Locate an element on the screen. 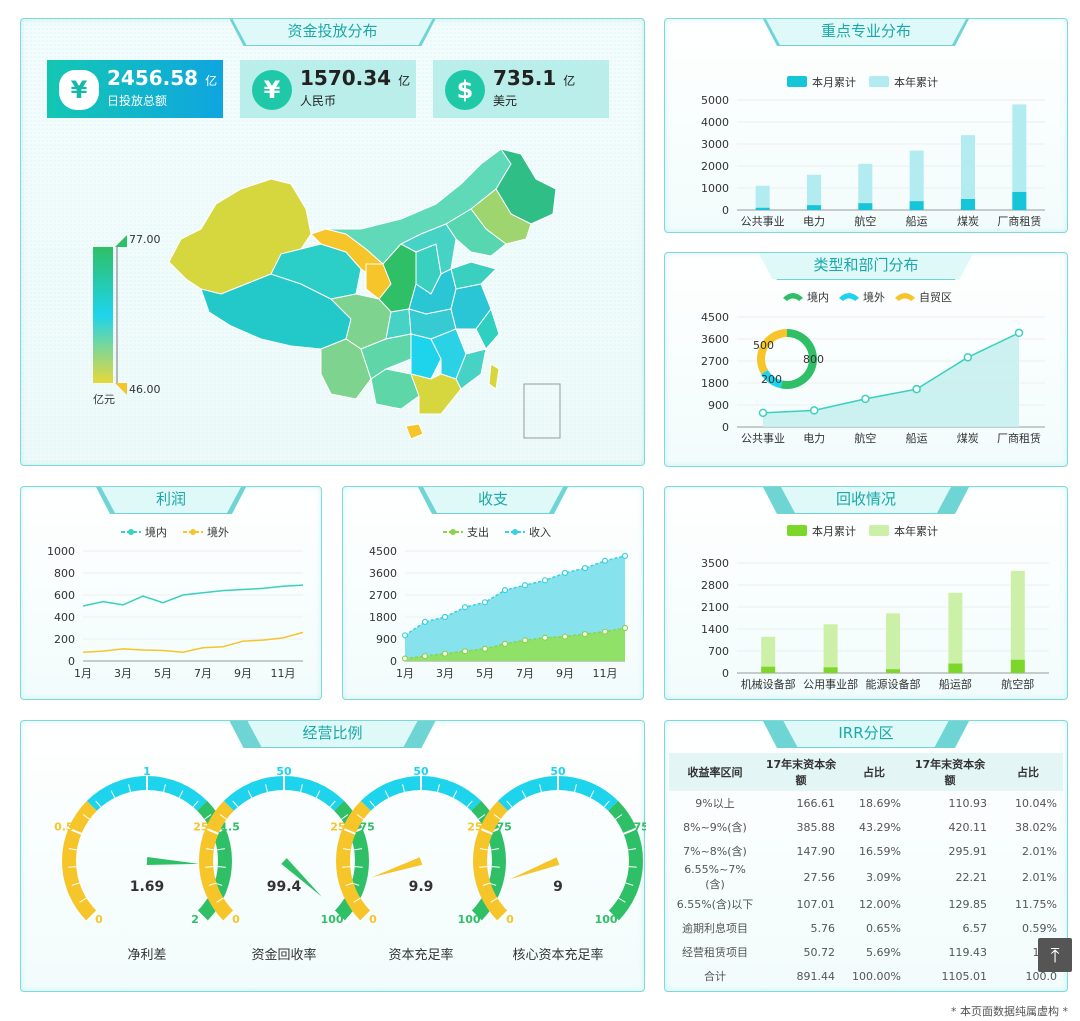 This screenshot has width=1080, height=1021. x-tick-label: 3月 is located at coordinates (445, 673).